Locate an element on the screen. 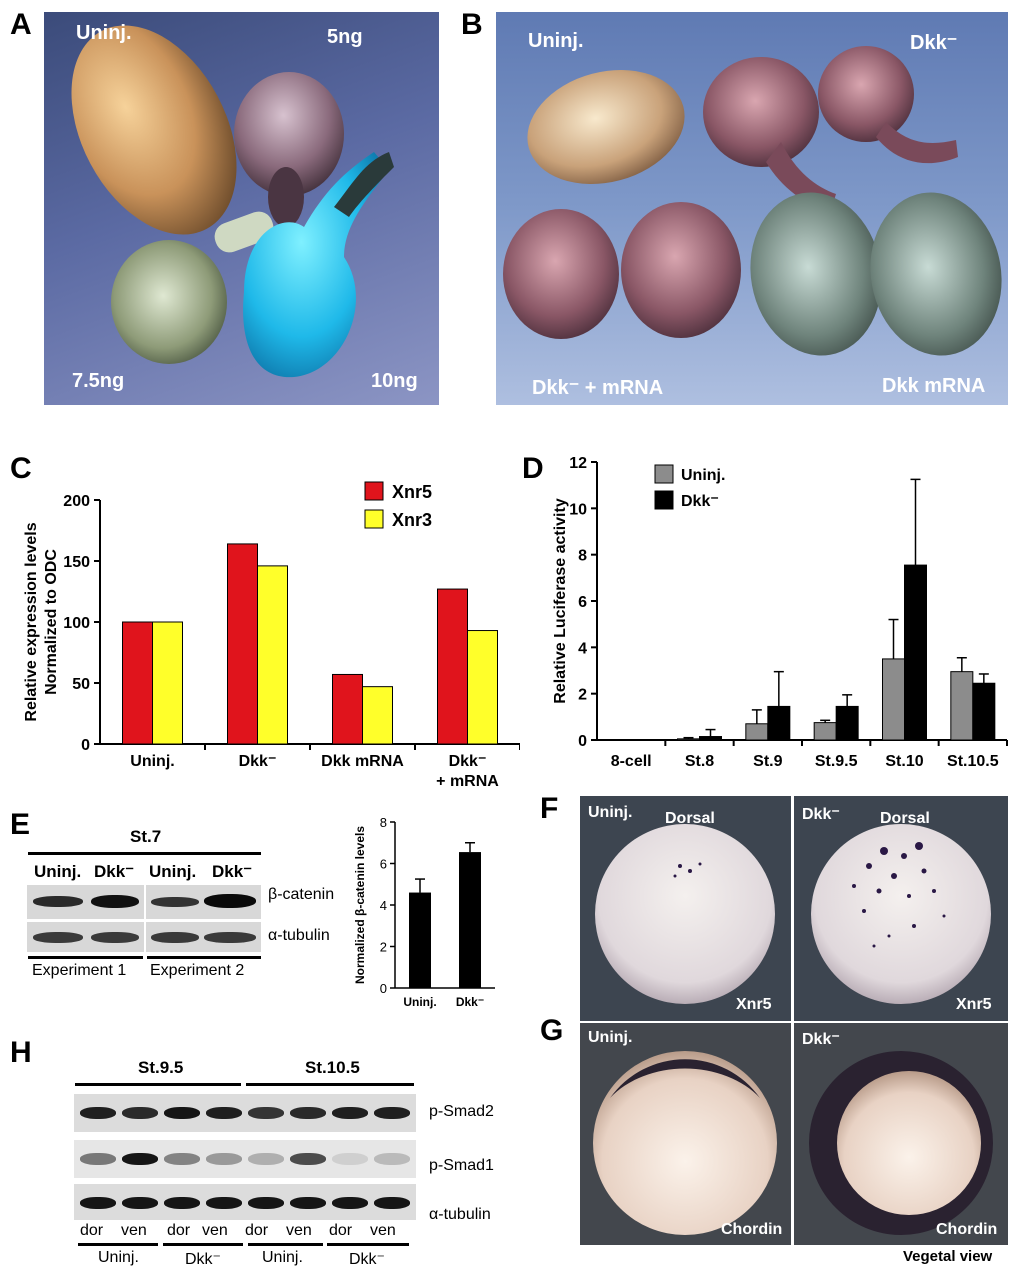  e-ytick-label: 8 is located at coordinates (383, 822).